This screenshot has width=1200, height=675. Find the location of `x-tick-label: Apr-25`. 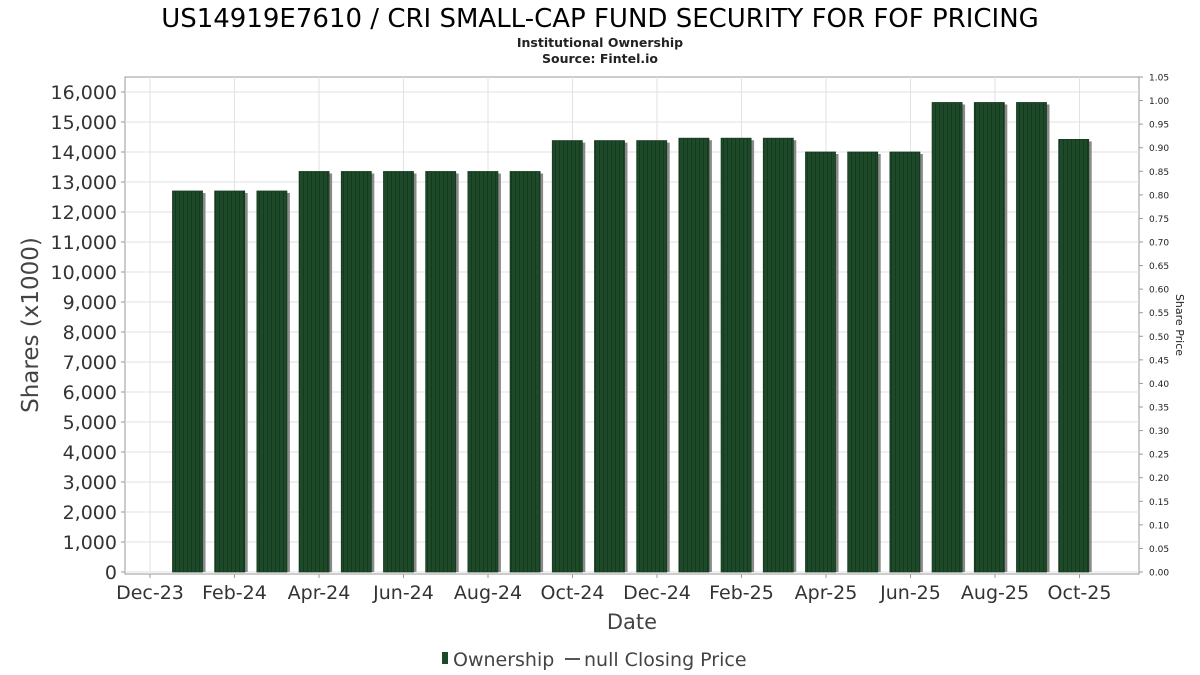

x-tick-label: Apr-25 is located at coordinates (826, 593).